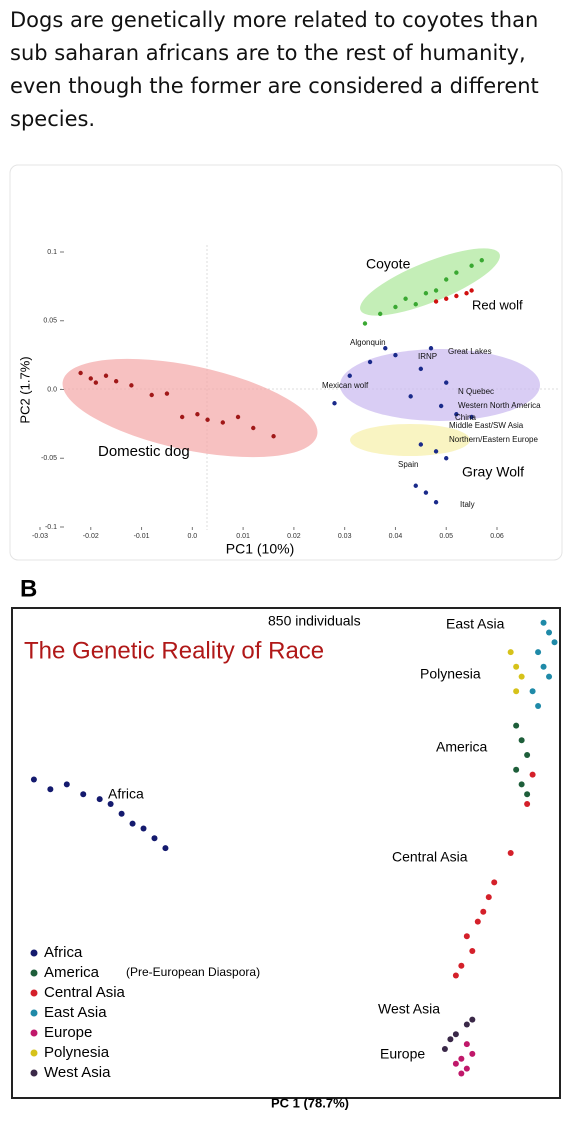 The width and height of the screenshot is (573, 1121). I want to click on y-tick-label: 0.0, so click(52, 389).